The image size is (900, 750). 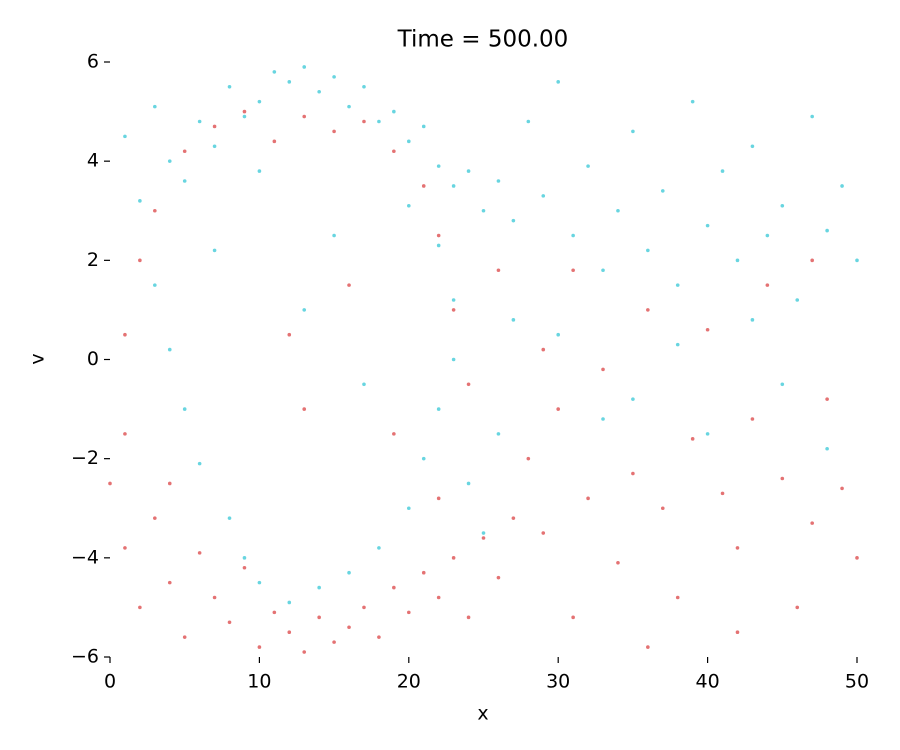 What do you see at coordinates (482, 714) in the screenshot?
I see `x-axis-label: x` at bounding box center [482, 714].